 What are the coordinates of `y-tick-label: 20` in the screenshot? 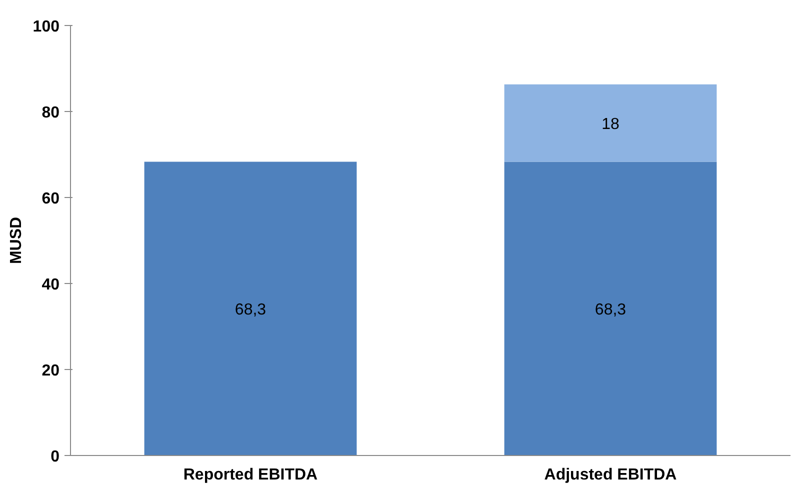 It's located at (51, 371).